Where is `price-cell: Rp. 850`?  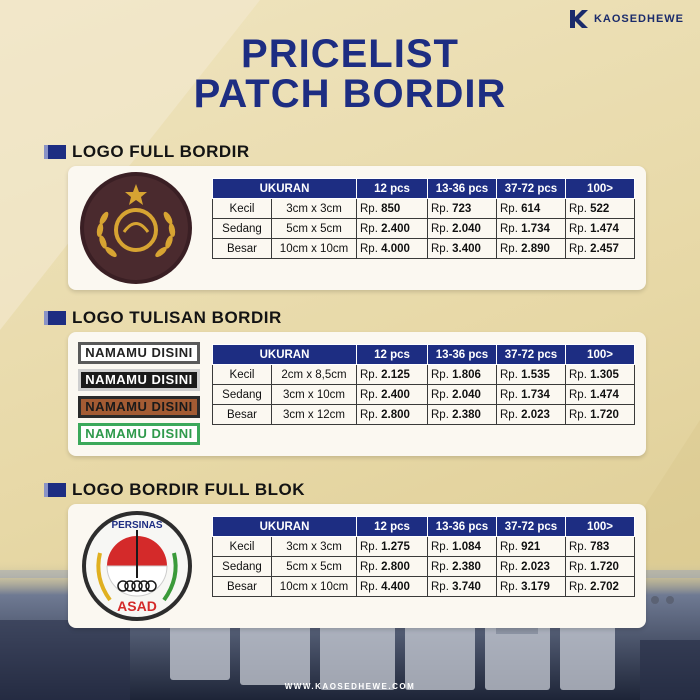 price-cell: Rp. 850 is located at coordinates (392, 208).